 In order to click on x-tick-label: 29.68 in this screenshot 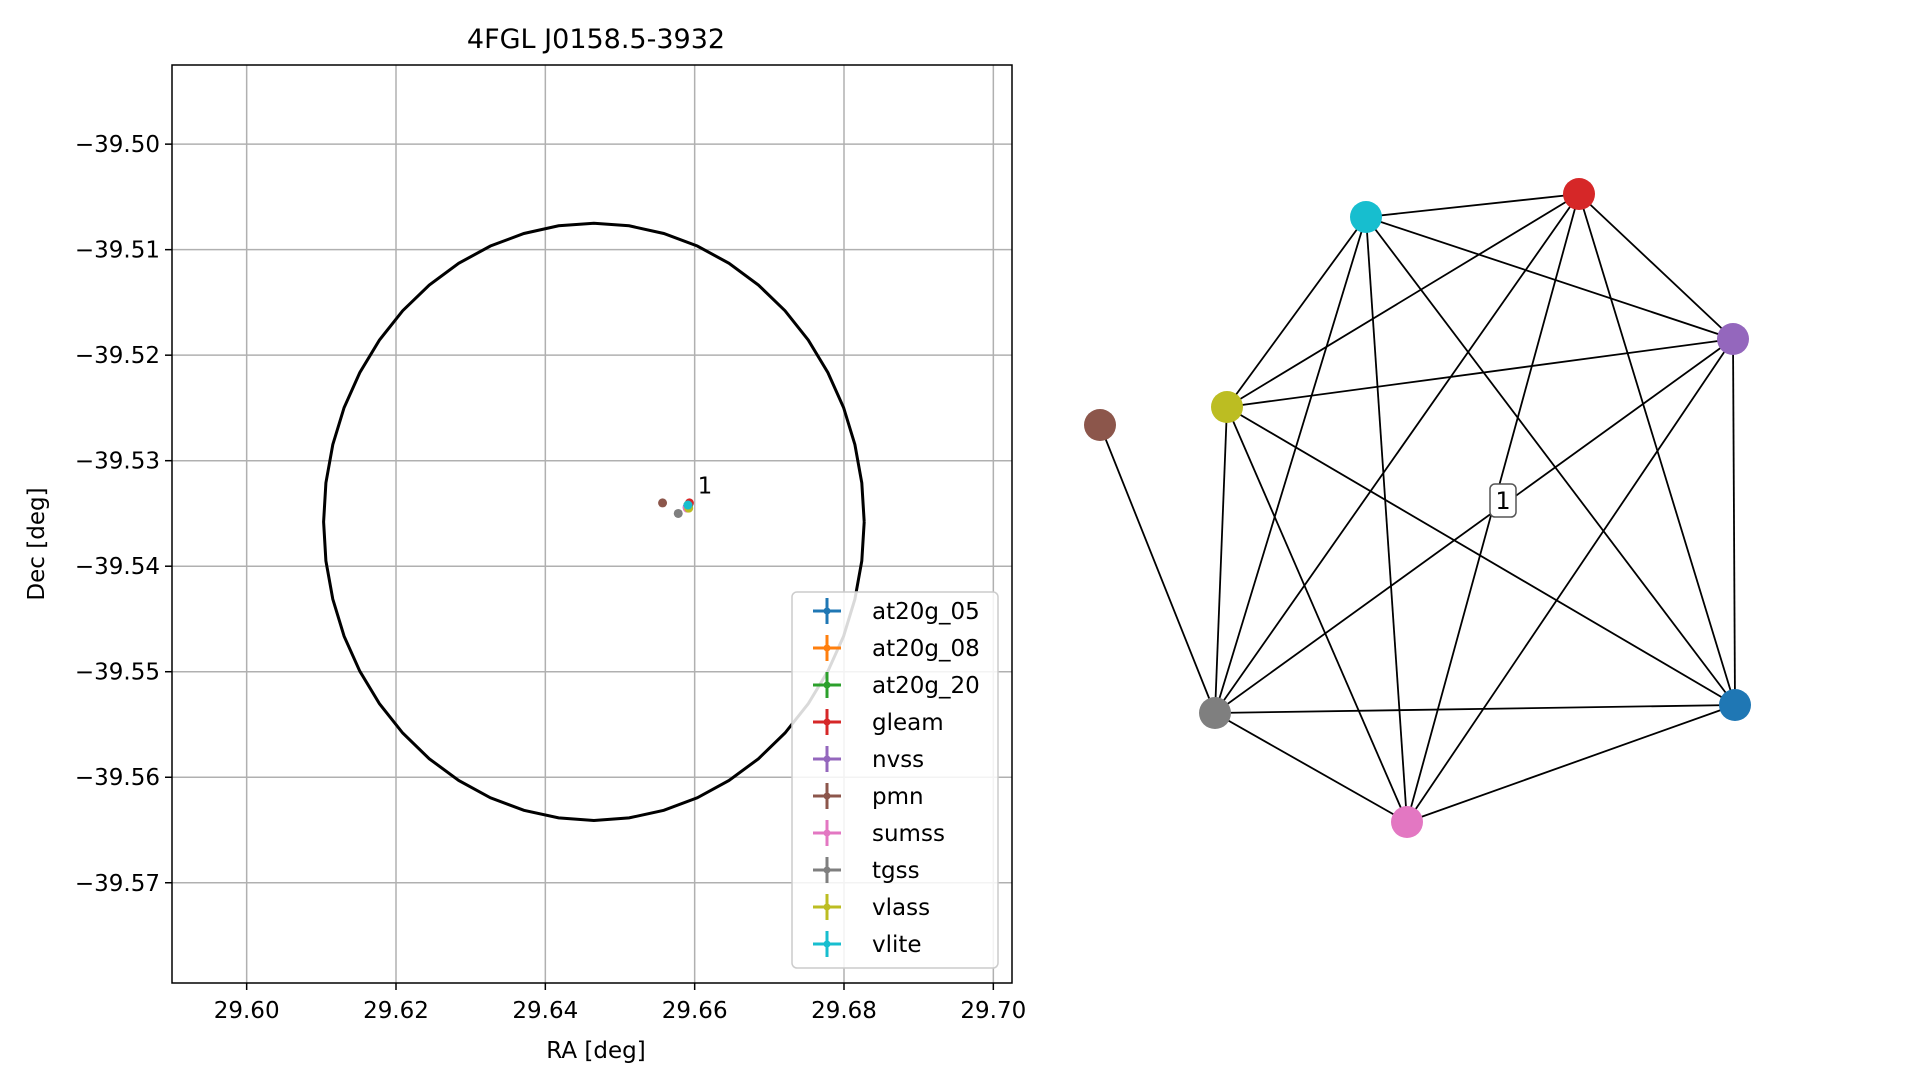, I will do `click(844, 1011)`.